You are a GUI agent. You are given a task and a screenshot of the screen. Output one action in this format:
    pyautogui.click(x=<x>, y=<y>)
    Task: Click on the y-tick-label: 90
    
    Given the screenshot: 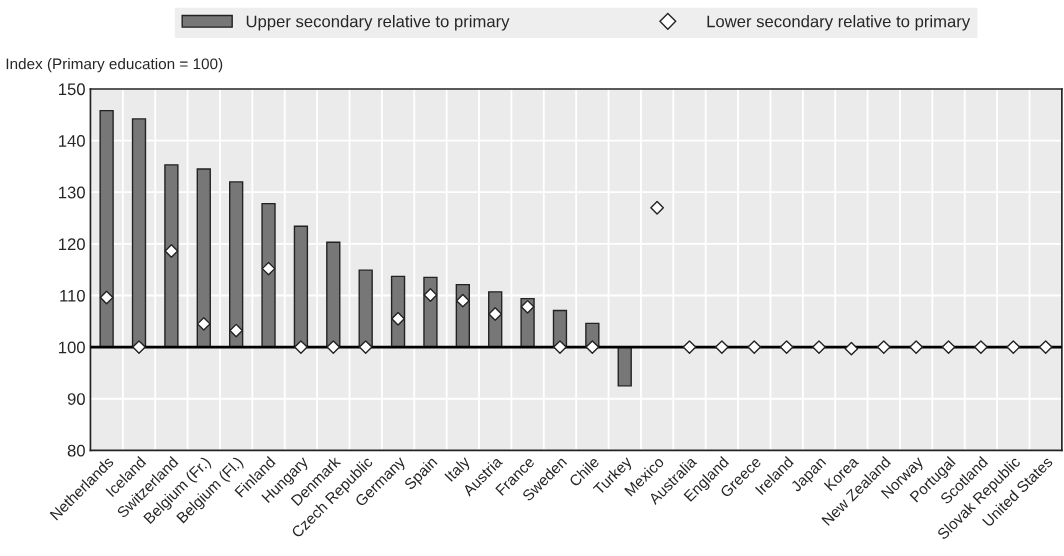 What is the action you would take?
    pyautogui.click(x=76, y=399)
    